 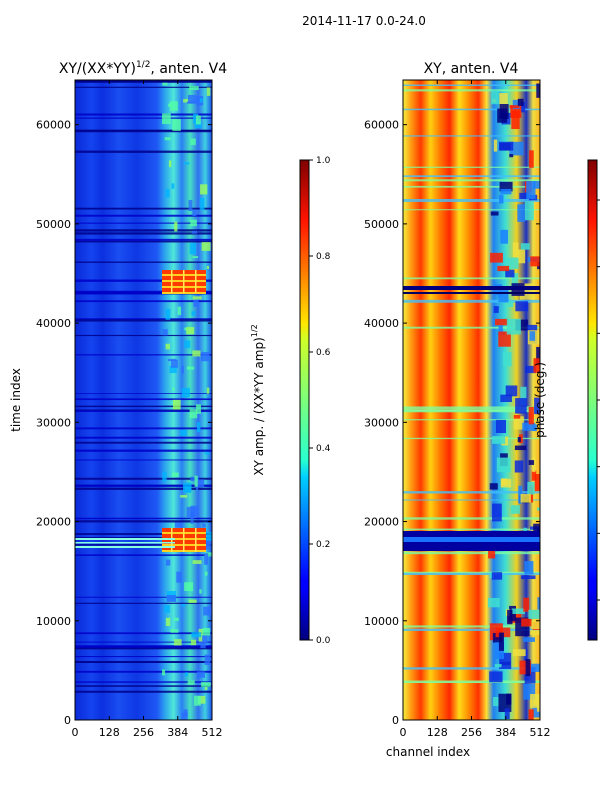 What do you see at coordinates (143, 68) in the screenshot?
I see `amplitude-panel-title: XY/(XX*YY)1/2, anten. V4` at bounding box center [143, 68].